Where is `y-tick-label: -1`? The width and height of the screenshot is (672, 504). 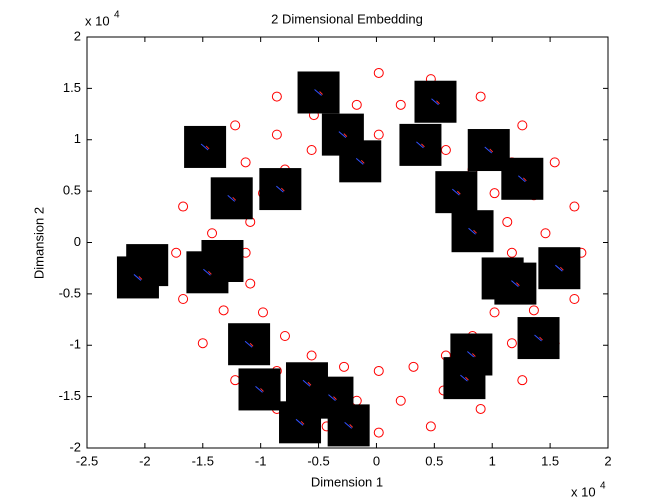 y-tick-label: -1 is located at coordinates (75, 344).